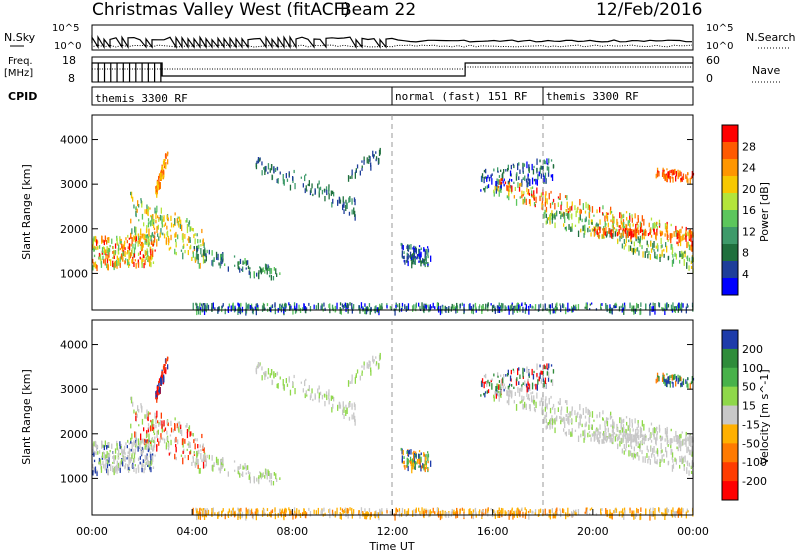  What do you see at coordinates (730, 168) in the screenshot?
I see `colorbar-swatch` at bounding box center [730, 168].